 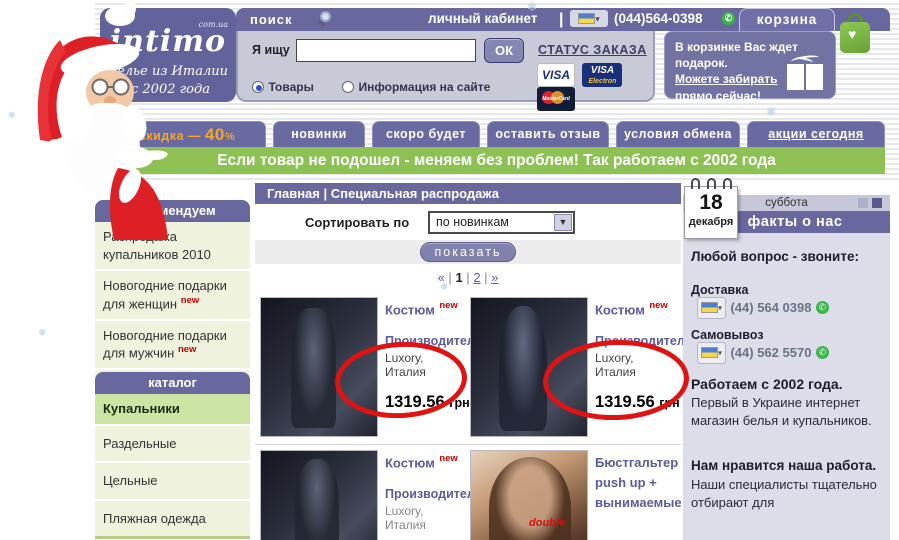 What do you see at coordinates (712, 308) in the screenshot?
I see `delivery-flag-dropdown: ▾` at bounding box center [712, 308].